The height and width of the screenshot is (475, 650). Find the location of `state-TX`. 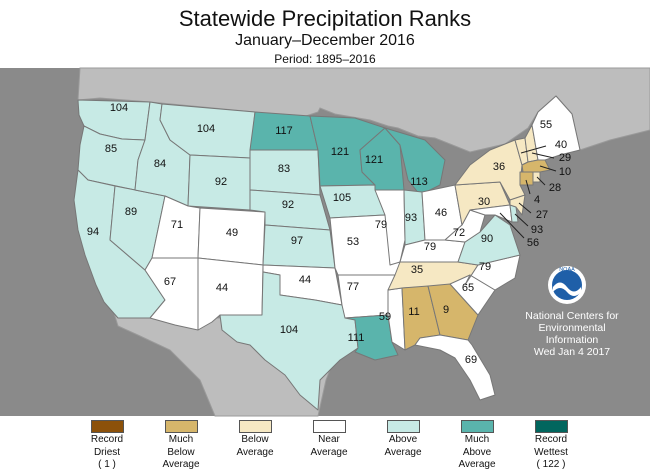

state-TX is located at coordinates (289, 341).